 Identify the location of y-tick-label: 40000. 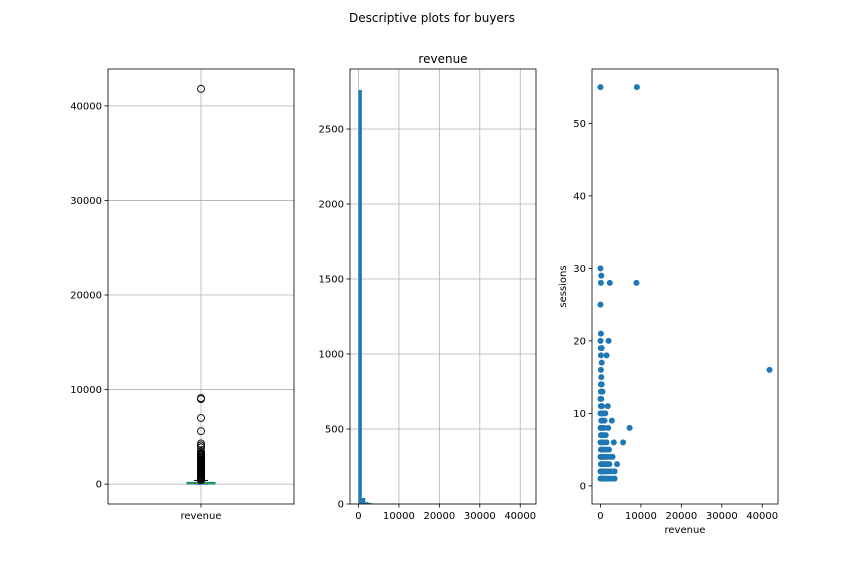
(86, 106).